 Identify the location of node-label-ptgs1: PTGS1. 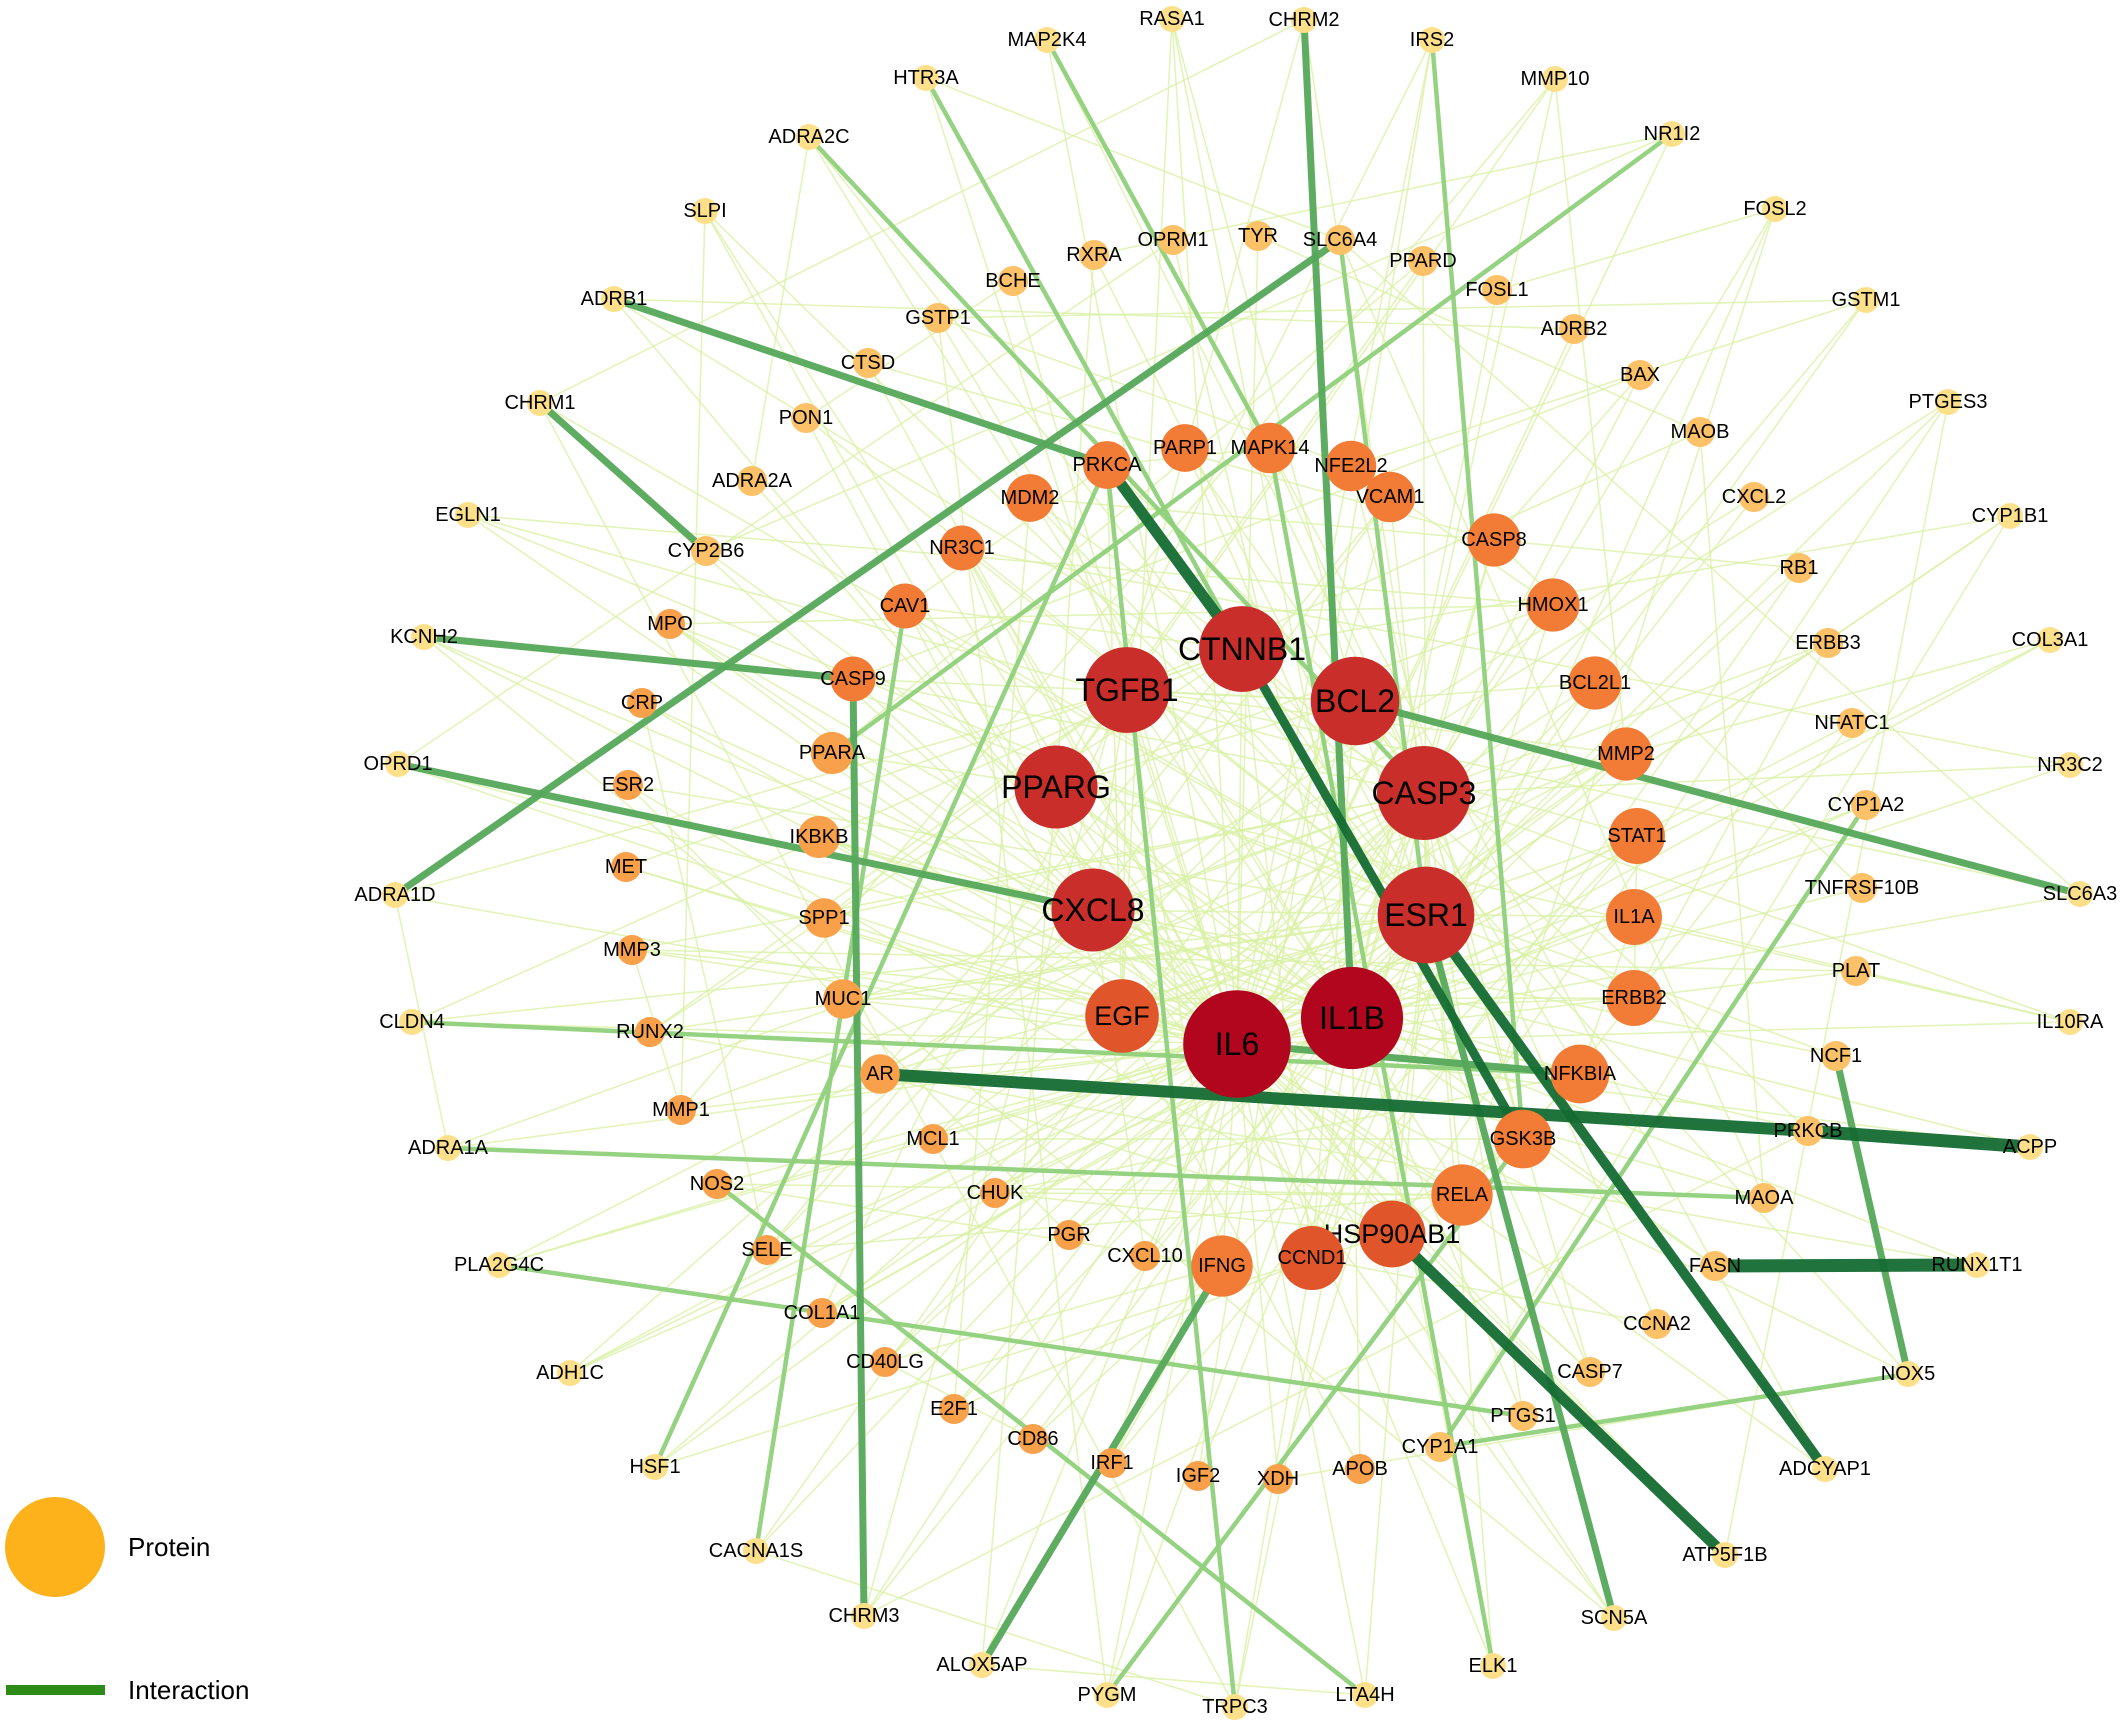
(1523, 1416).